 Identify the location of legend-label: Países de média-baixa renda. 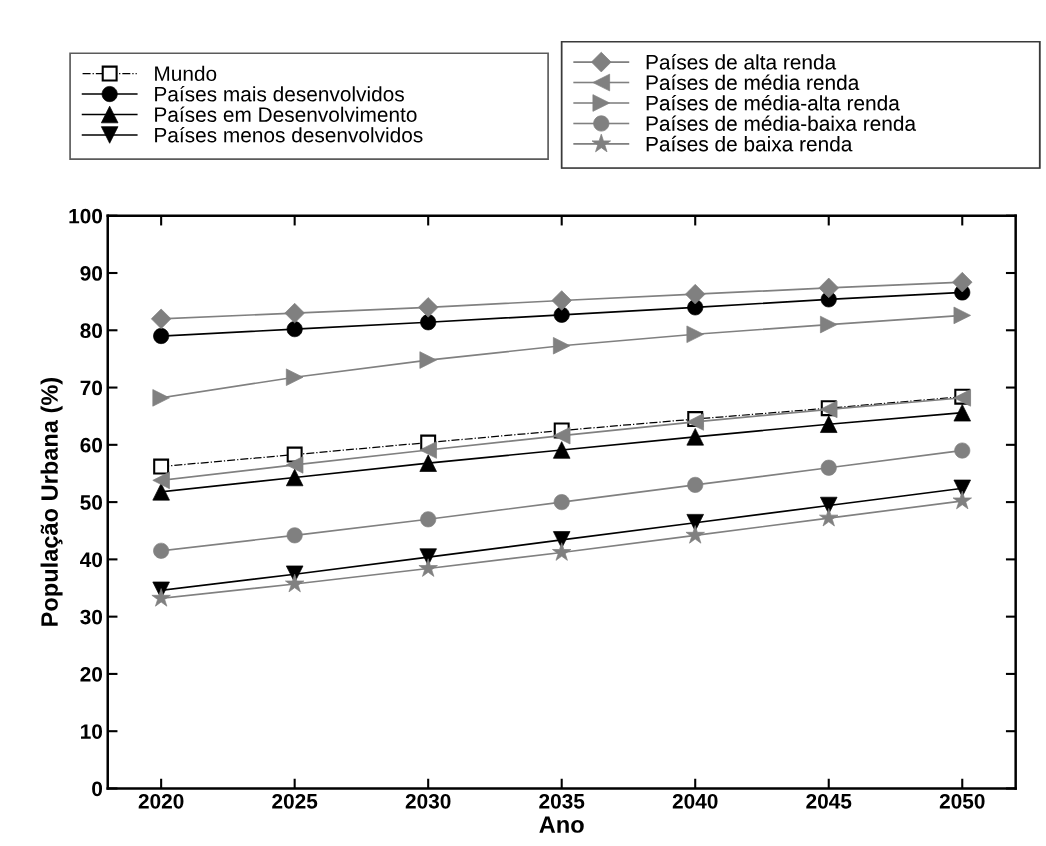
(781, 123).